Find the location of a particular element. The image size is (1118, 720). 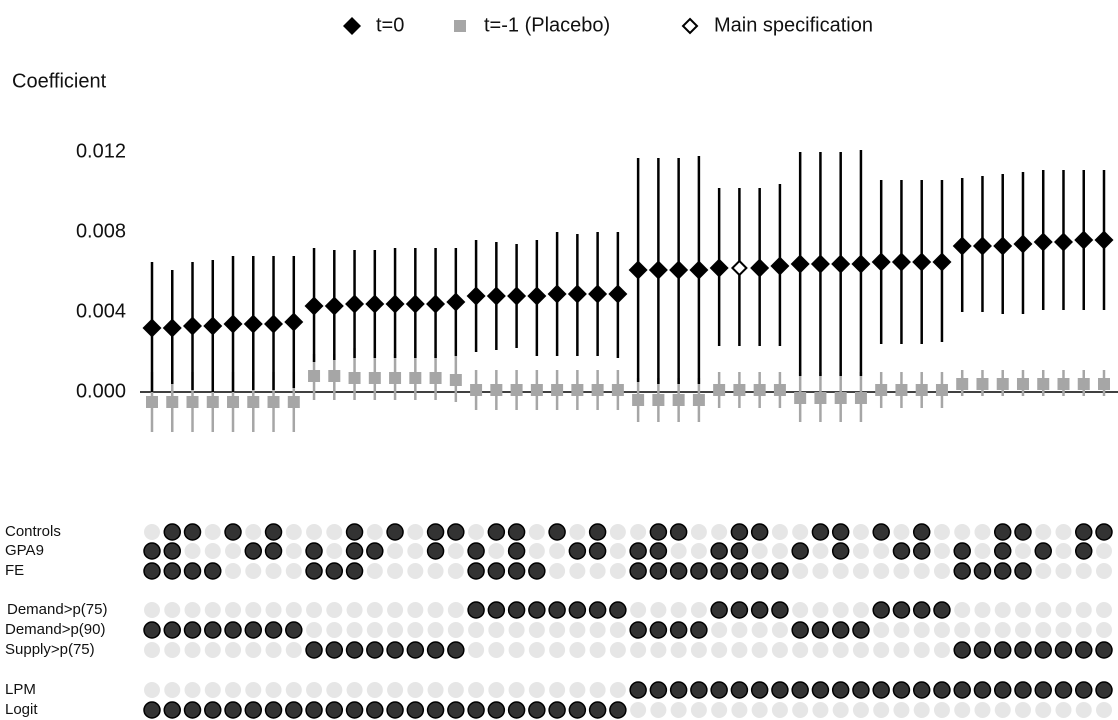

indicator-label: FE is located at coordinates (14, 570).